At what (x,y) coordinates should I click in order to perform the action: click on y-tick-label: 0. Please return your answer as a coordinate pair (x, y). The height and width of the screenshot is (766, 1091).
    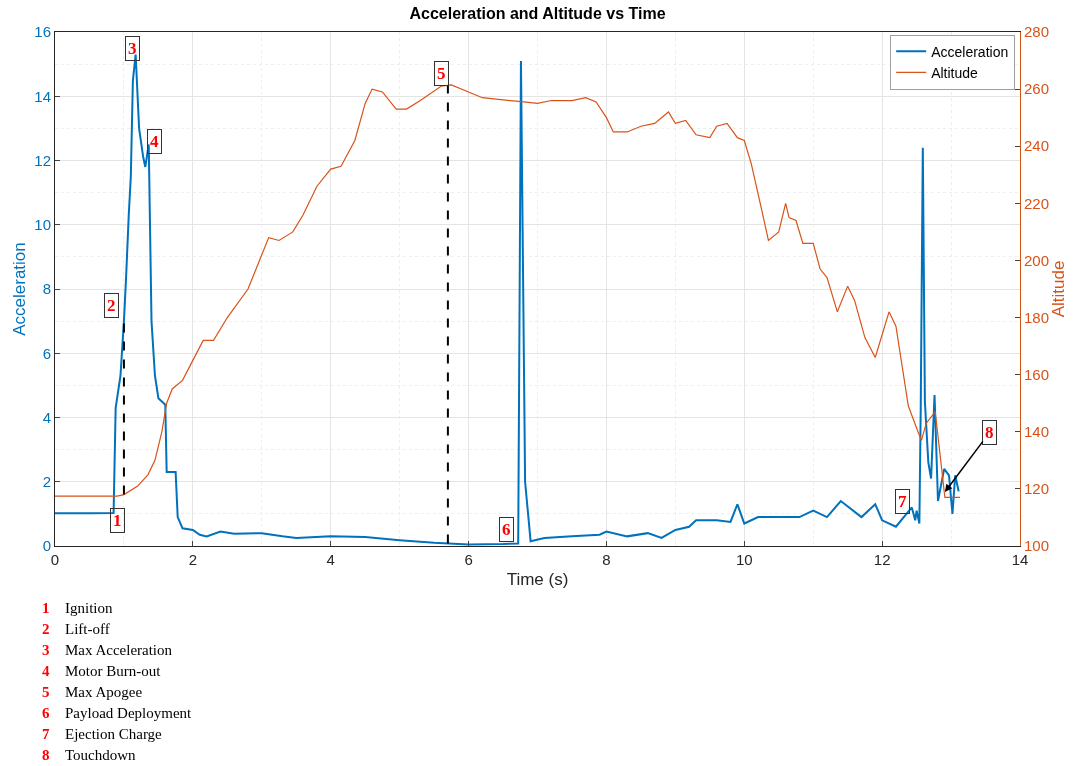
    Looking at the image, I should click on (46, 546).